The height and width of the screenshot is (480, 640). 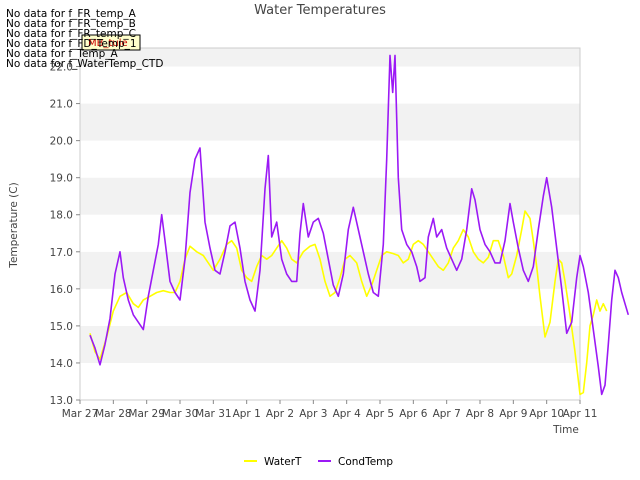 What do you see at coordinates (65, 234) in the screenshot?
I see `y-axis: 13.0 14.0 15.0 16.0 17.0 18.0 19.0 20.0 21.0 22.0` at bounding box center [65, 234].